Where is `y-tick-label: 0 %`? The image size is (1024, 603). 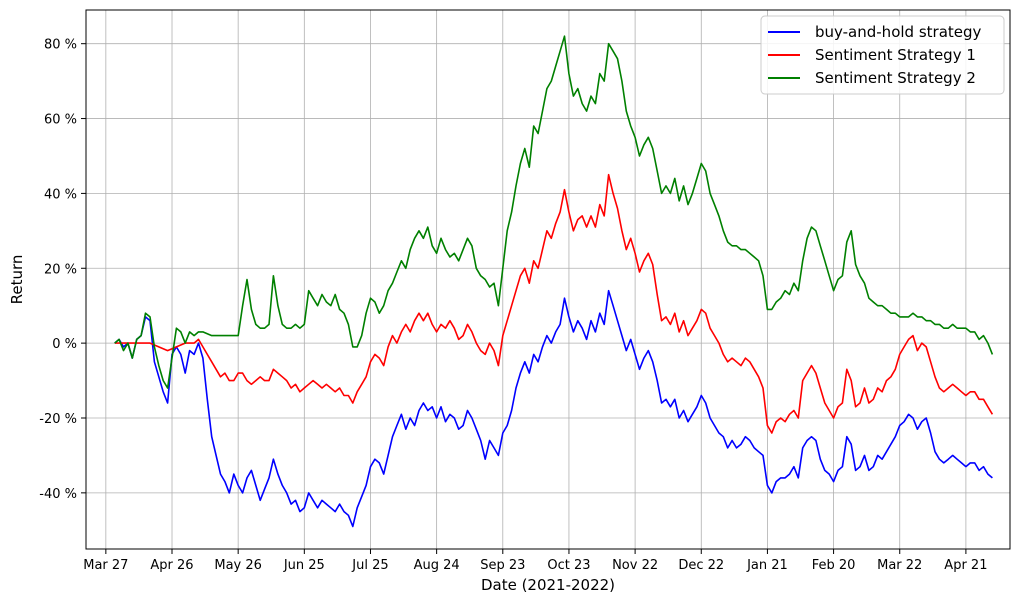 y-tick-label: 0 % is located at coordinates (64, 344).